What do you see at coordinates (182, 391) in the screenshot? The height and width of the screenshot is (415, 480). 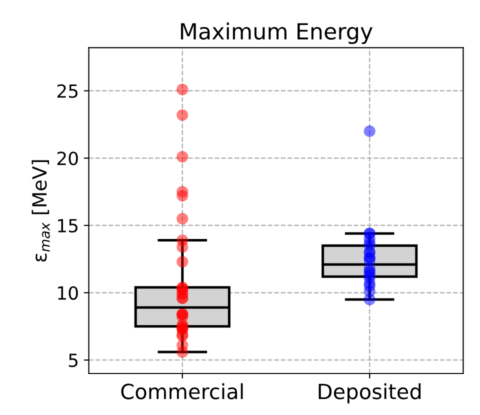 I see `x-tick-label: Commercial` at bounding box center [182, 391].